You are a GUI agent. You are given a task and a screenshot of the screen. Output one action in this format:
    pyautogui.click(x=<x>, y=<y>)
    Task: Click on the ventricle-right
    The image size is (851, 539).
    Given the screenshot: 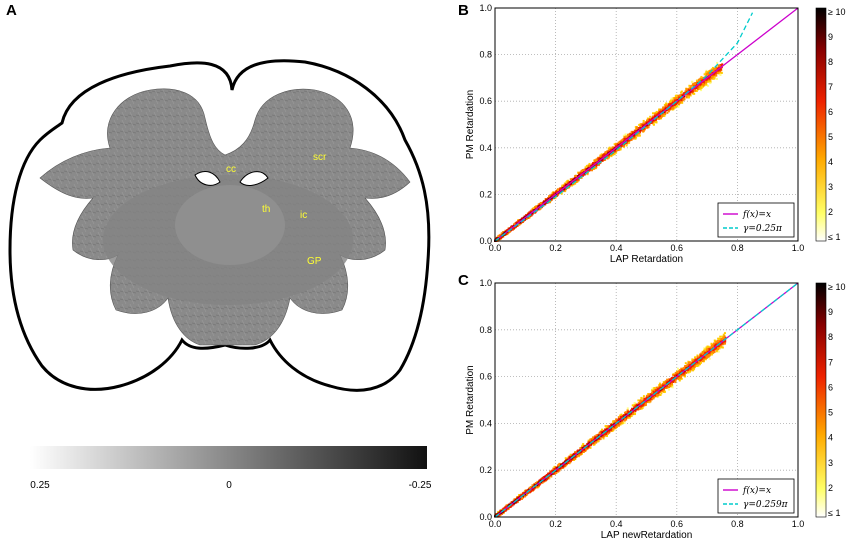 What is the action you would take?
    pyautogui.click(x=254, y=178)
    